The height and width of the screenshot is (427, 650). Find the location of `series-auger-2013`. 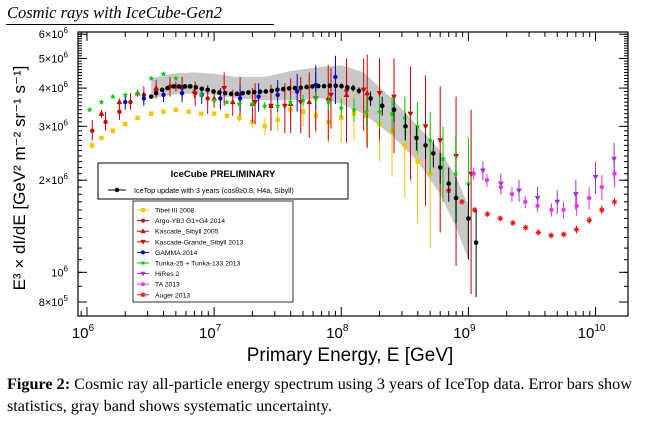

series-auger-2013 is located at coordinates (531, 213).